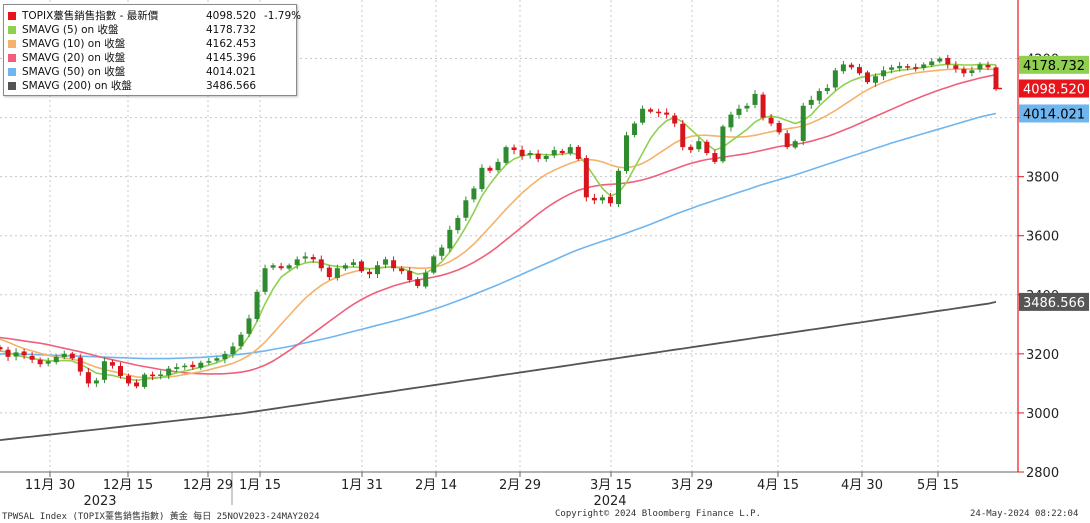 Image resolution: width=1090 pixels, height=523 pixels. What do you see at coordinates (50, 485) in the screenshot?
I see `x-tick-label: 11月 30` at bounding box center [50, 485].